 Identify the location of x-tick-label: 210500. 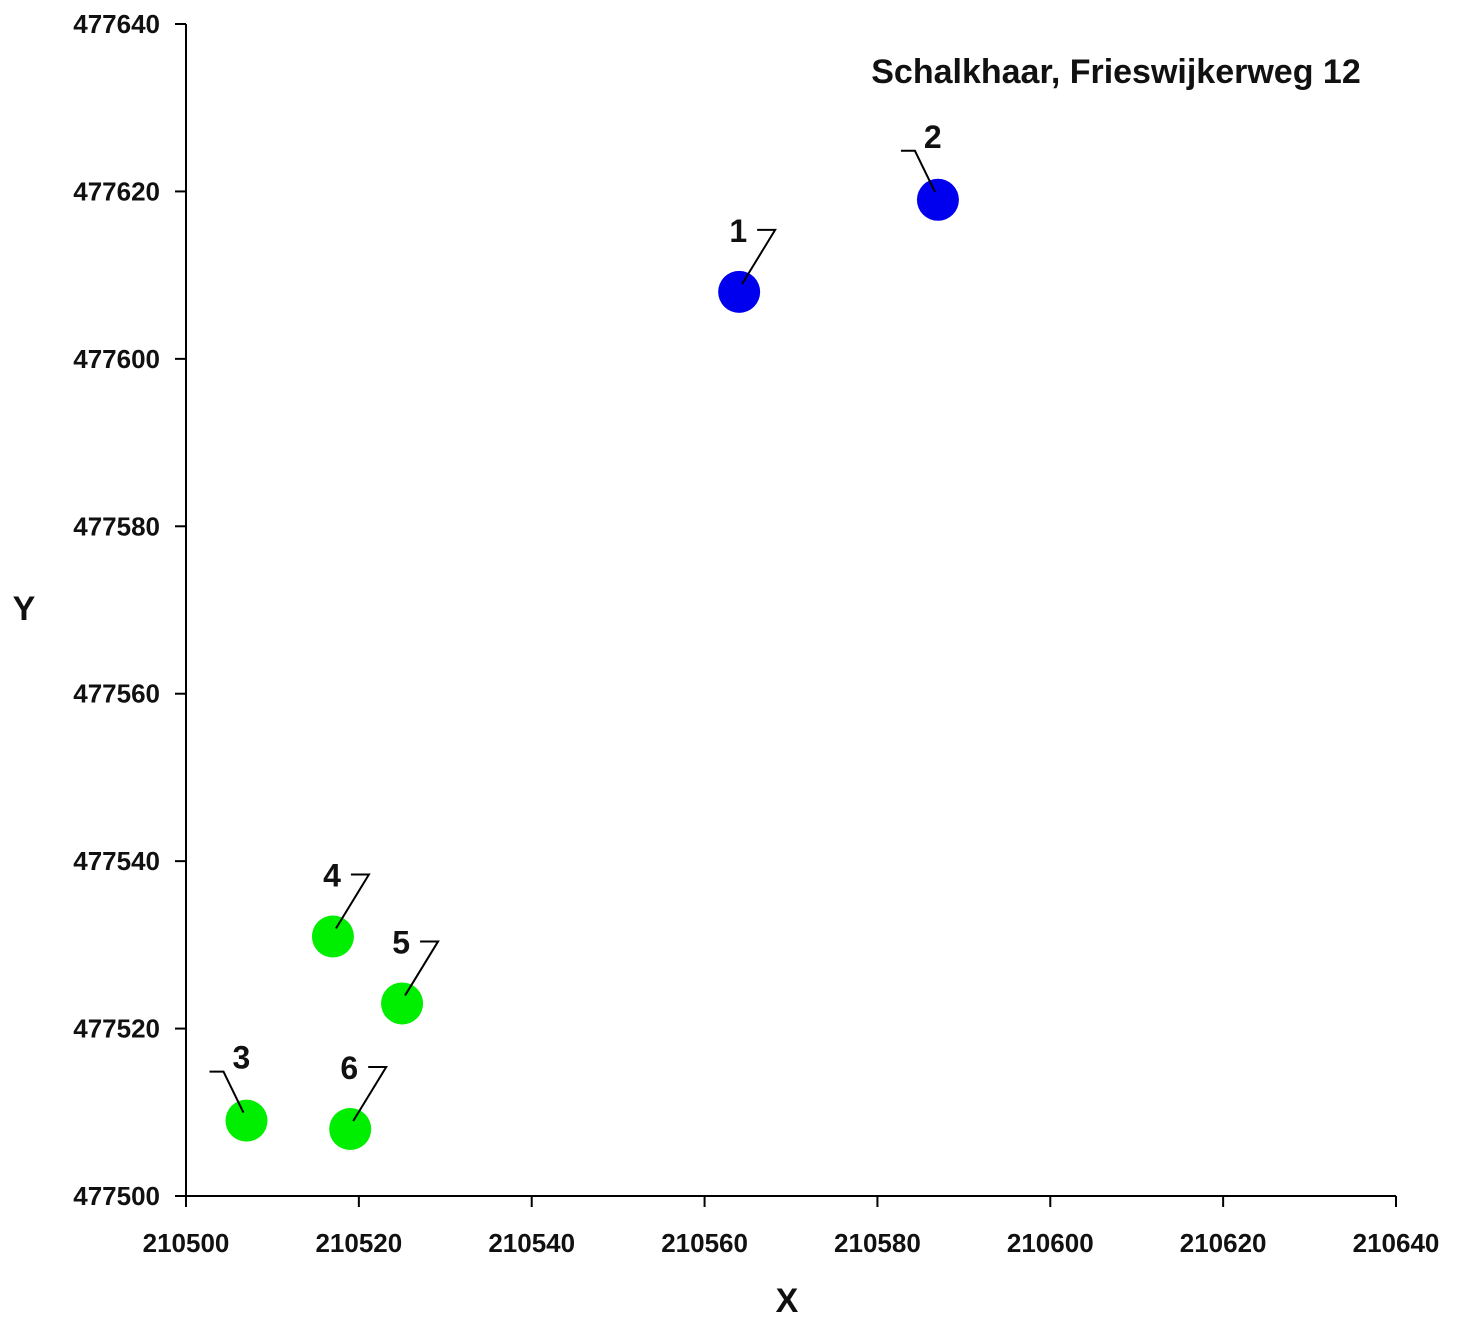
(186, 1243).